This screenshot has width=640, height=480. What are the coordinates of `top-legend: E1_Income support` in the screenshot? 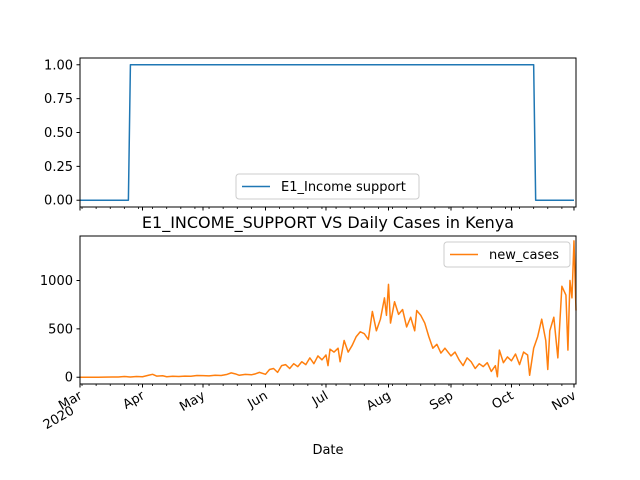 It's located at (327, 186).